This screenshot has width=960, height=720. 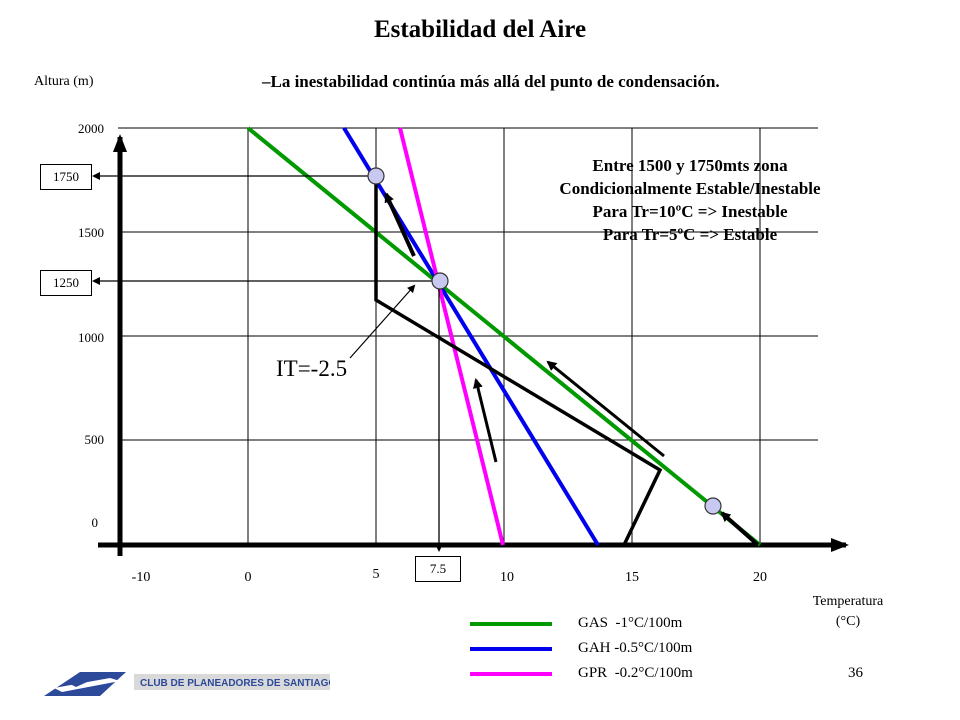 What do you see at coordinates (760, 577) in the screenshot?
I see `x-tick-20: 20` at bounding box center [760, 577].